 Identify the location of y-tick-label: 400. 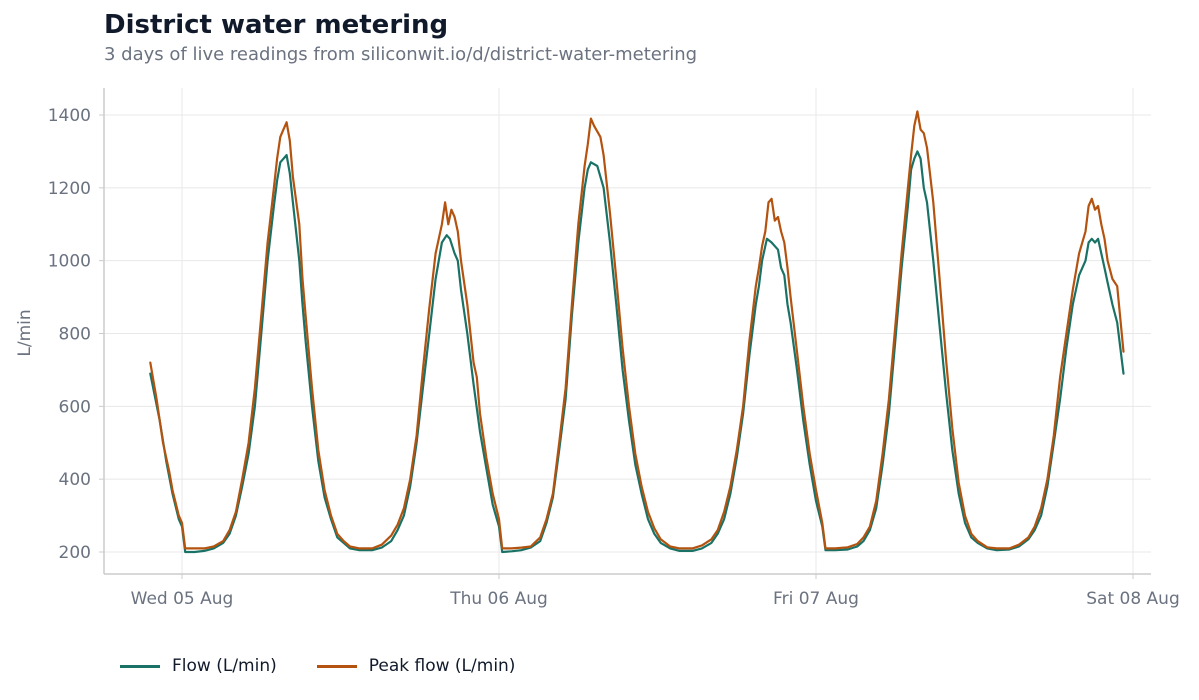
(75, 480).